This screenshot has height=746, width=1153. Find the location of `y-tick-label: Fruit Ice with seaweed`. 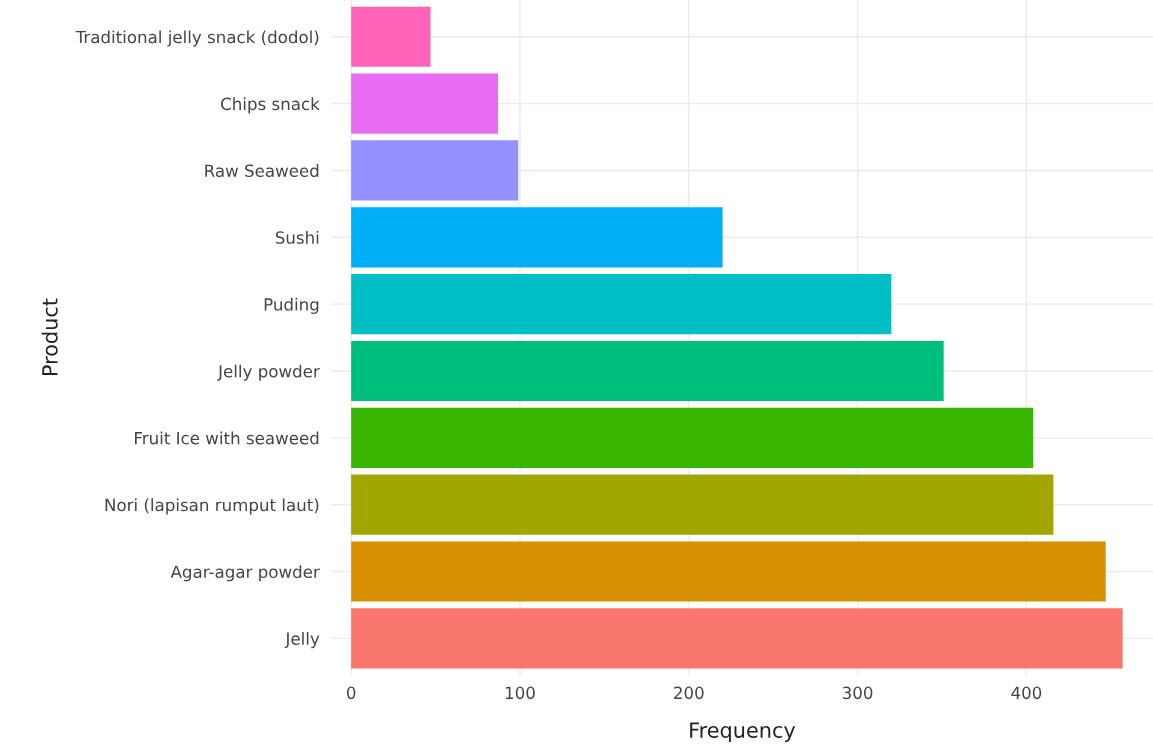

y-tick-label: Fruit Ice with seaweed is located at coordinates (227, 438).